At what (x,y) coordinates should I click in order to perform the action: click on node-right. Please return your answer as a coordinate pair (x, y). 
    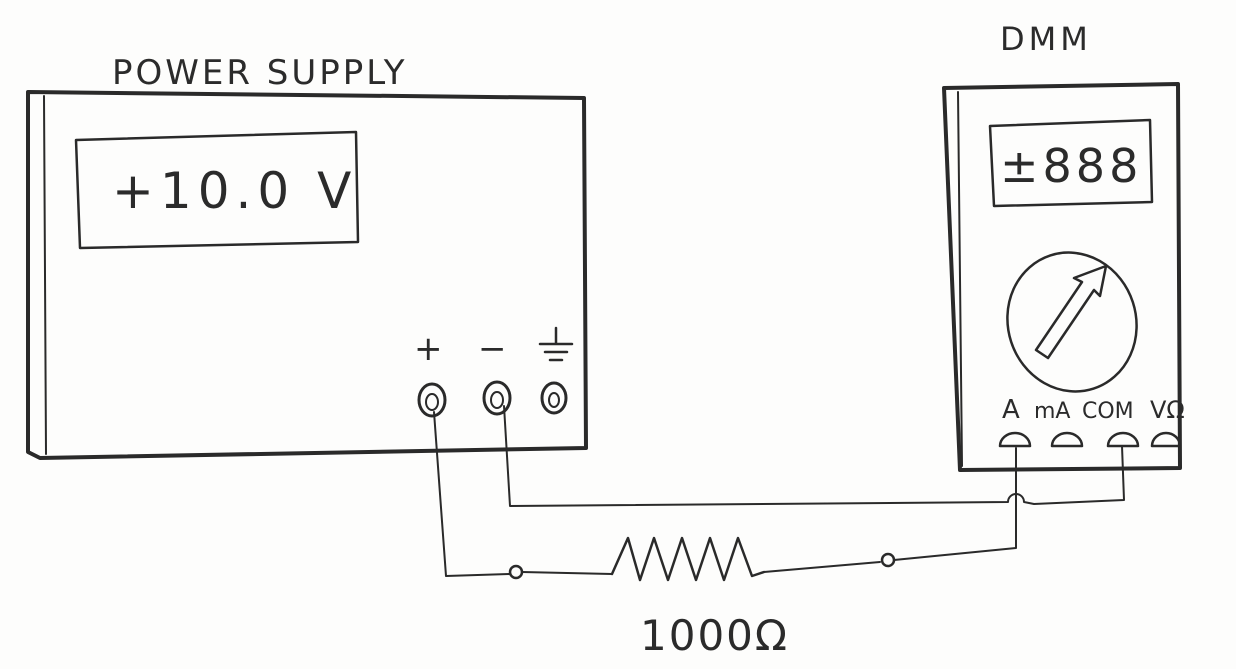
    Looking at the image, I should click on (888, 560).